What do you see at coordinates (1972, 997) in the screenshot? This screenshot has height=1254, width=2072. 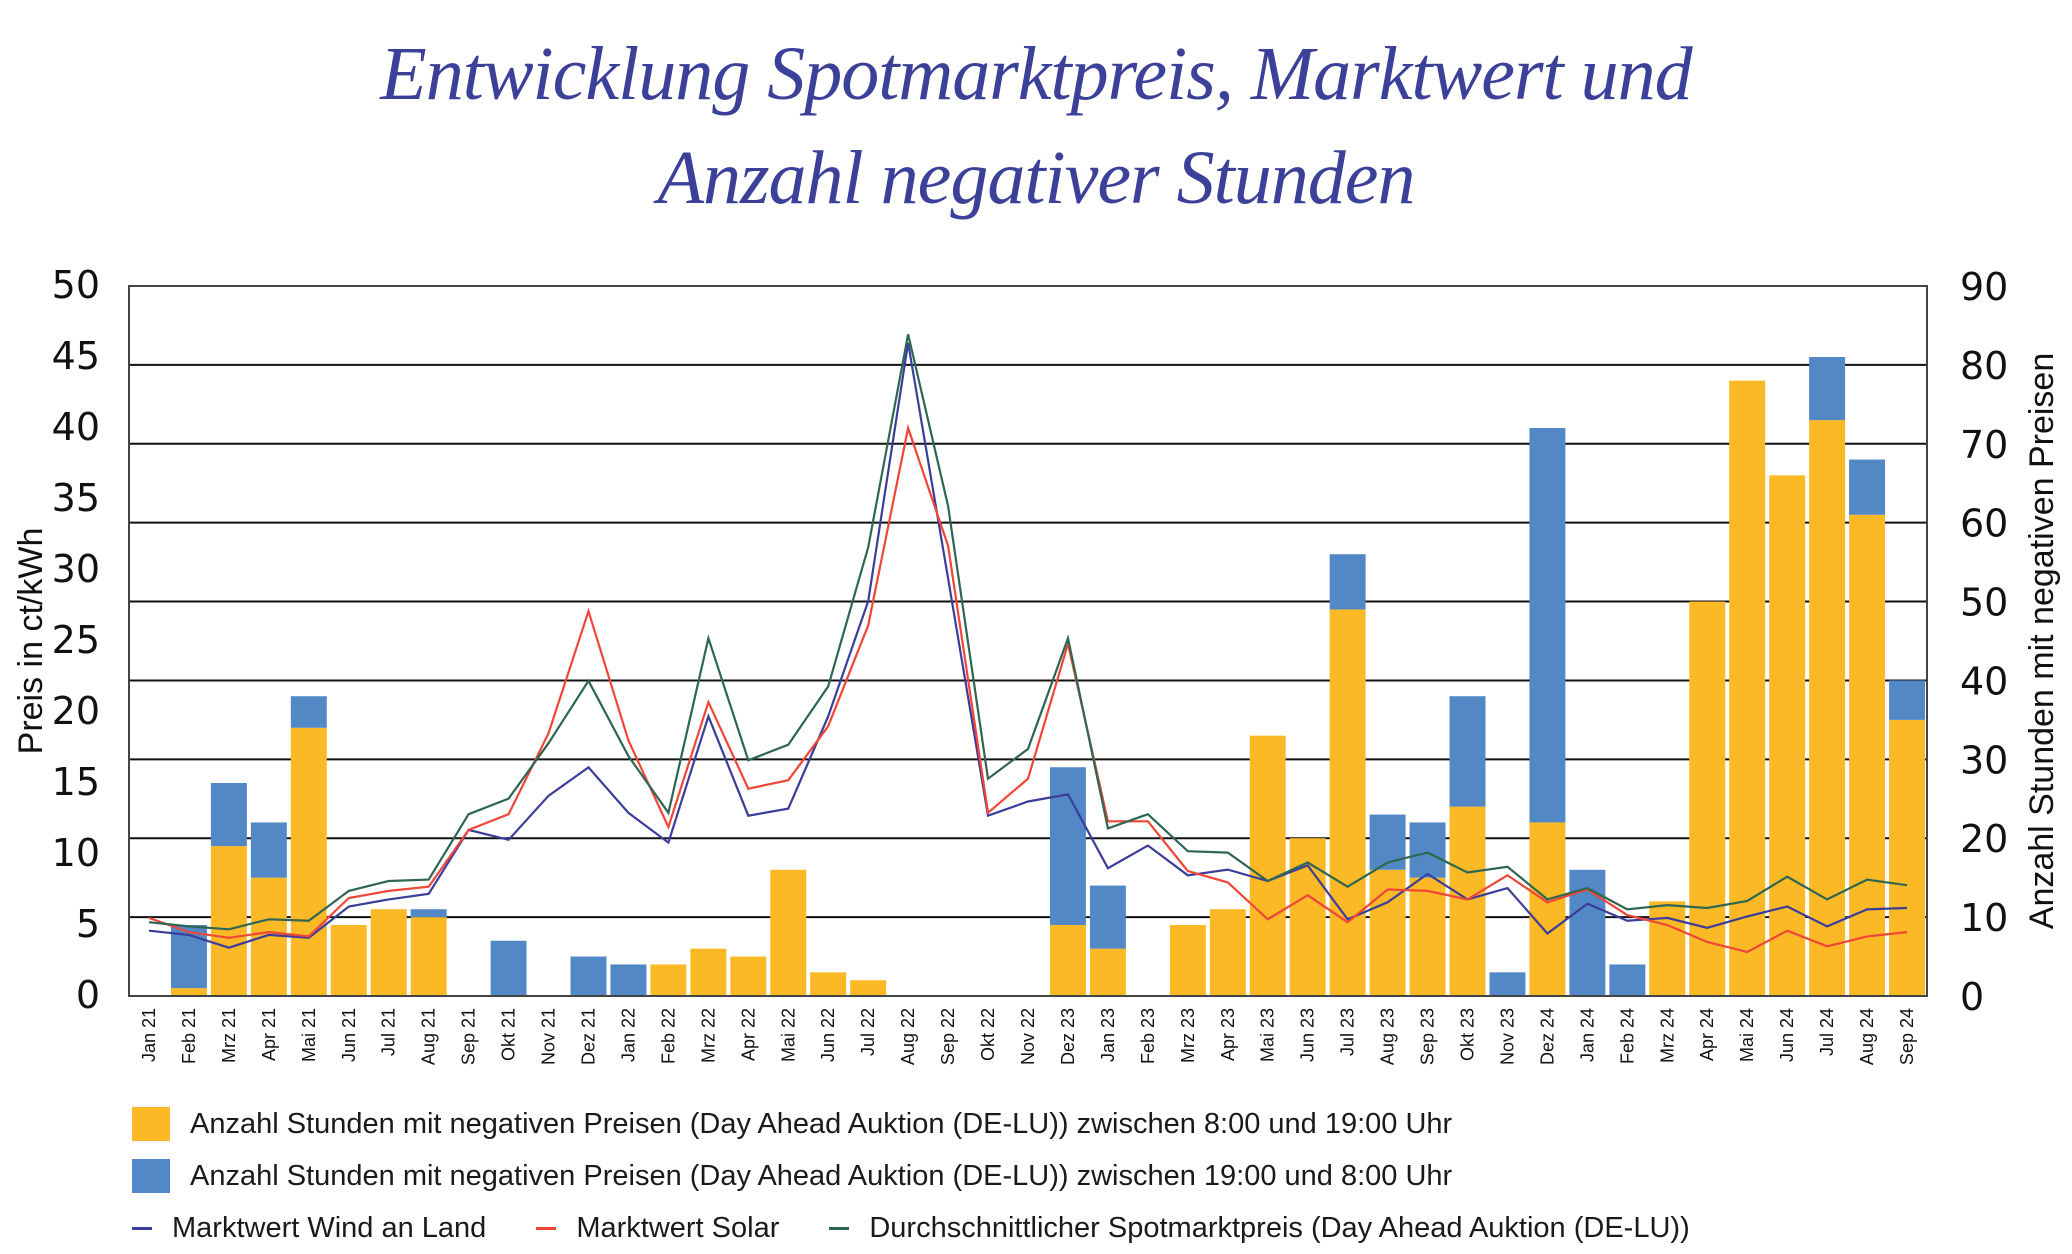 I see `y-right-tick-label: 0` at bounding box center [1972, 997].